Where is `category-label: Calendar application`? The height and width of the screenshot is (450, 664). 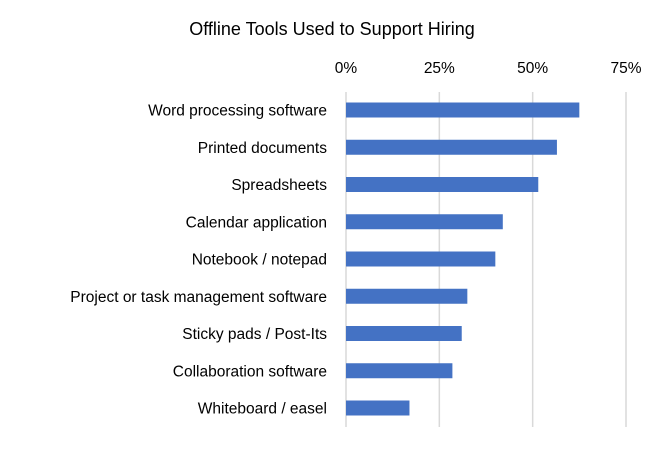
category-label: Calendar application is located at coordinates (256, 222).